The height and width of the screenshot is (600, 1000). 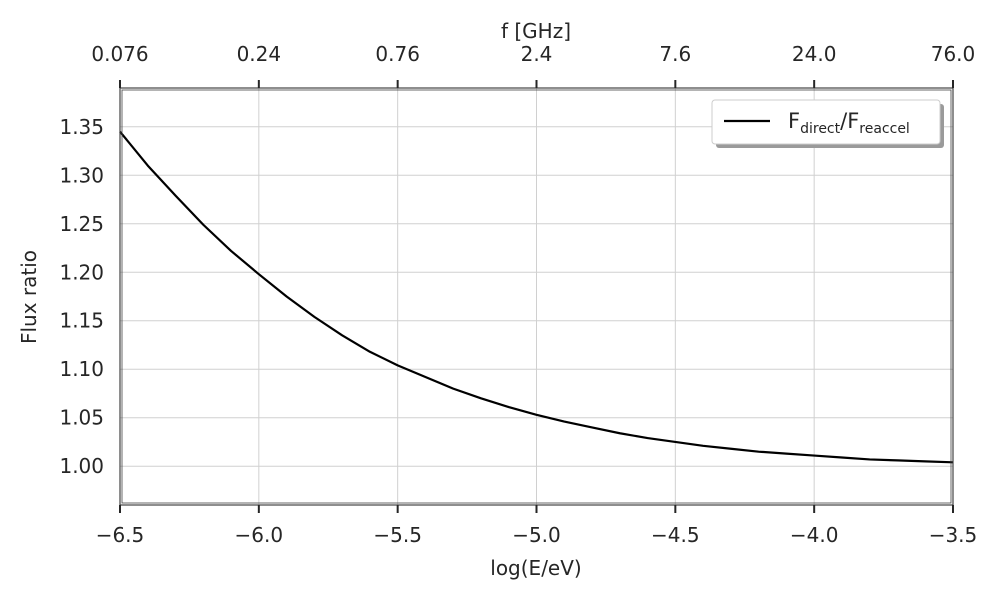 I want to click on top-x-tick-label: 7.6, so click(x=675, y=54).